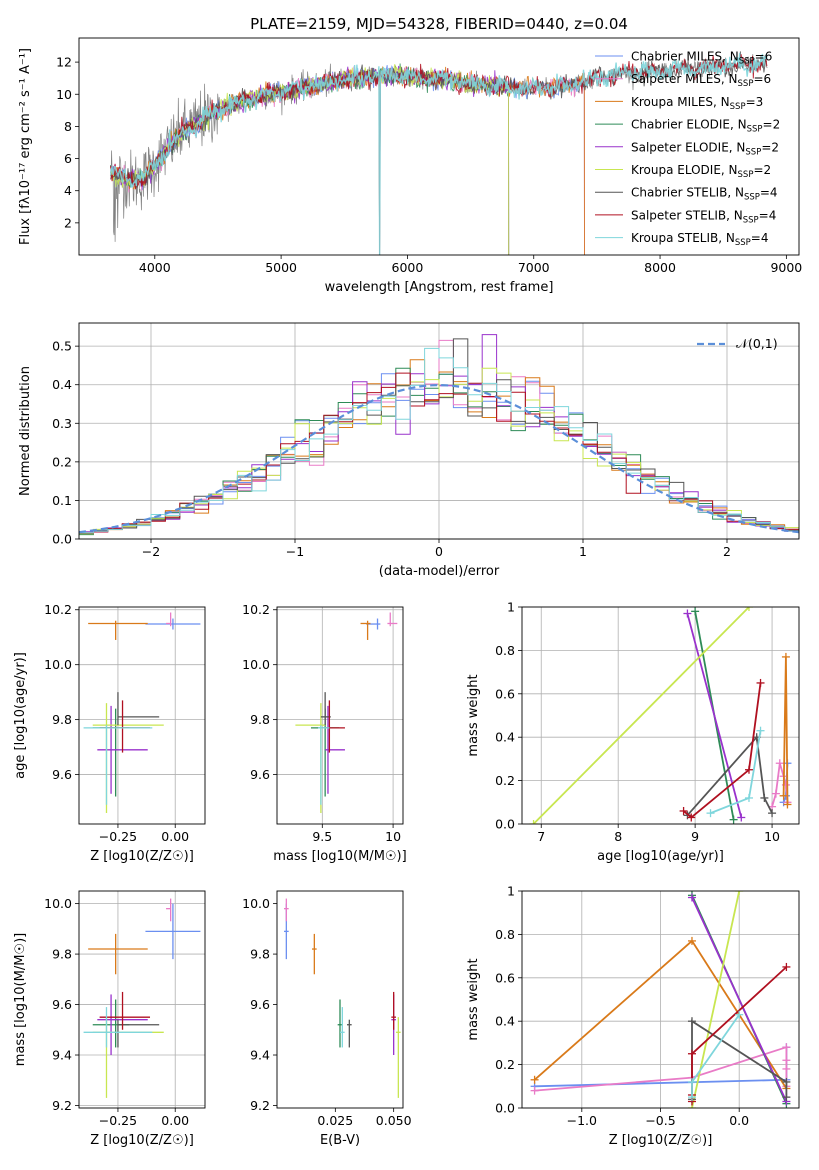 This screenshot has height=1170, width=819. Describe the element at coordinates (439, 571) in the screenshot. I see `x-axis-label: (data-model)/error` at that location.